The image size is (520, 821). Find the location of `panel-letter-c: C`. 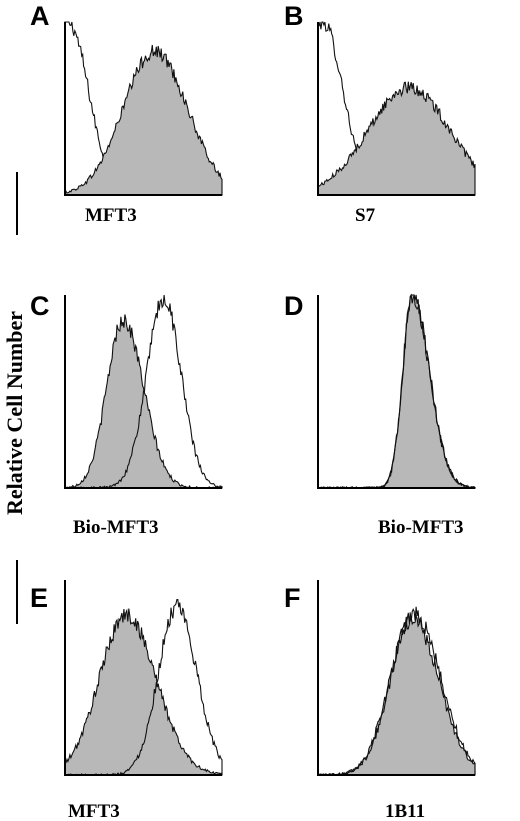

panel-letter-c: C is located at coordinates (40, 306).